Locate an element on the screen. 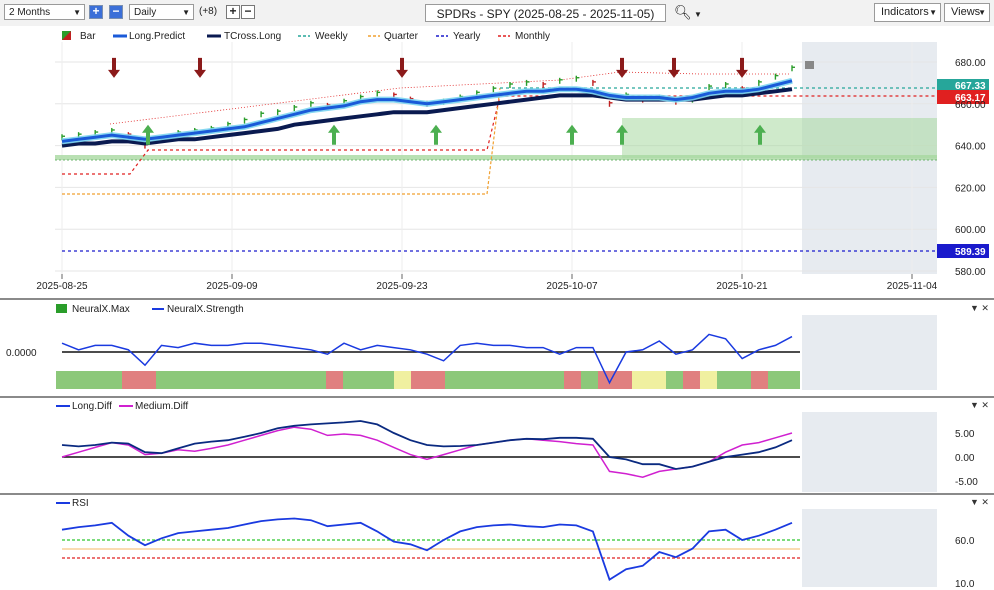 This screenshot has width=994, height=590. legend-quarter: Quarter is located at coordinates (401, 36).